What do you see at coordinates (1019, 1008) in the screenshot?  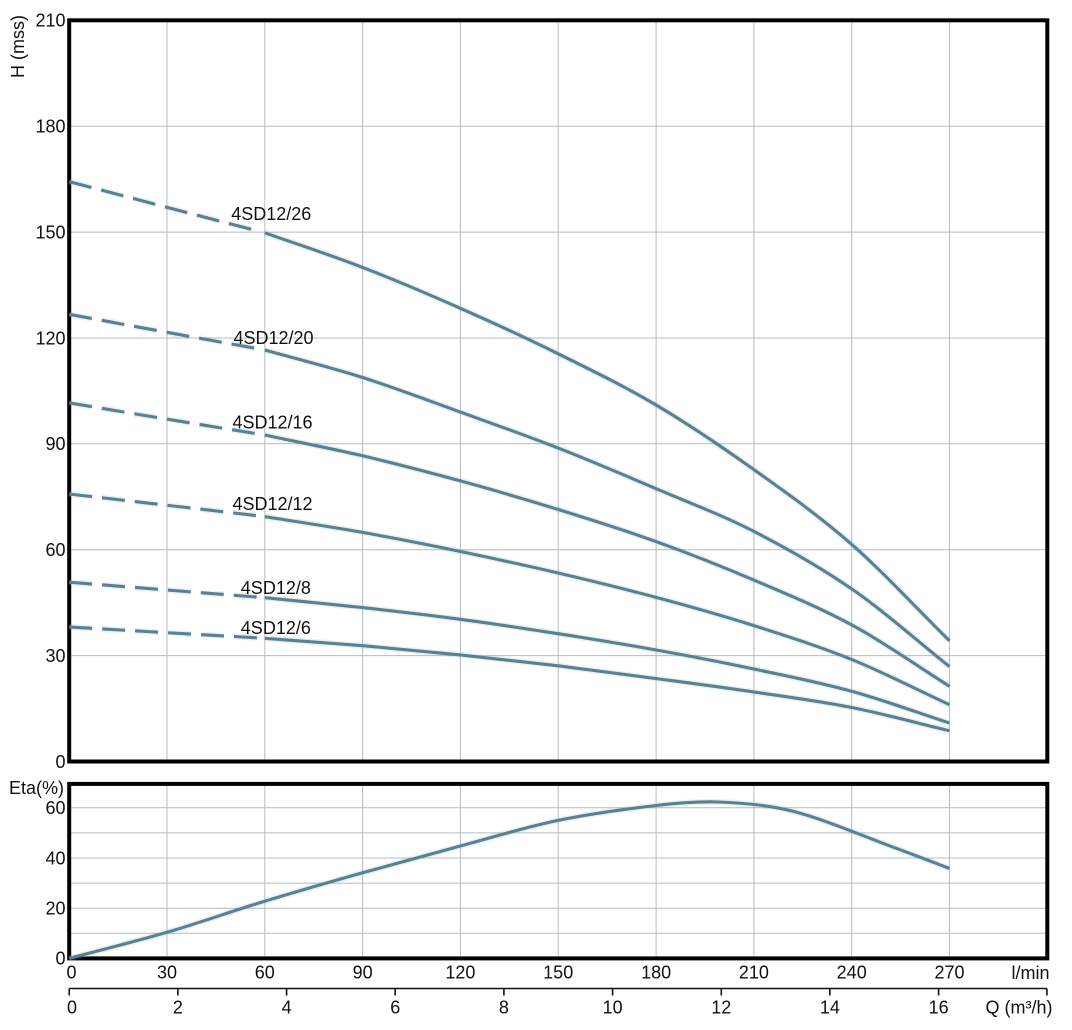 I see `svg-text: Q (m³/h)` at bounding box center [1019, 1008].